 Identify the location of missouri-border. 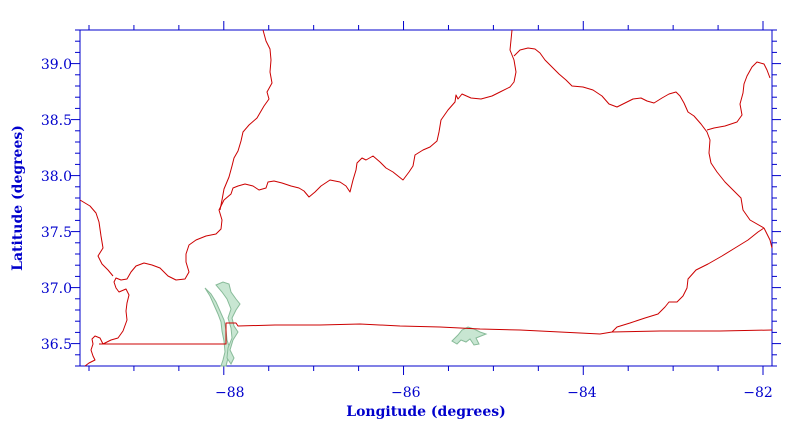
(96, 238).